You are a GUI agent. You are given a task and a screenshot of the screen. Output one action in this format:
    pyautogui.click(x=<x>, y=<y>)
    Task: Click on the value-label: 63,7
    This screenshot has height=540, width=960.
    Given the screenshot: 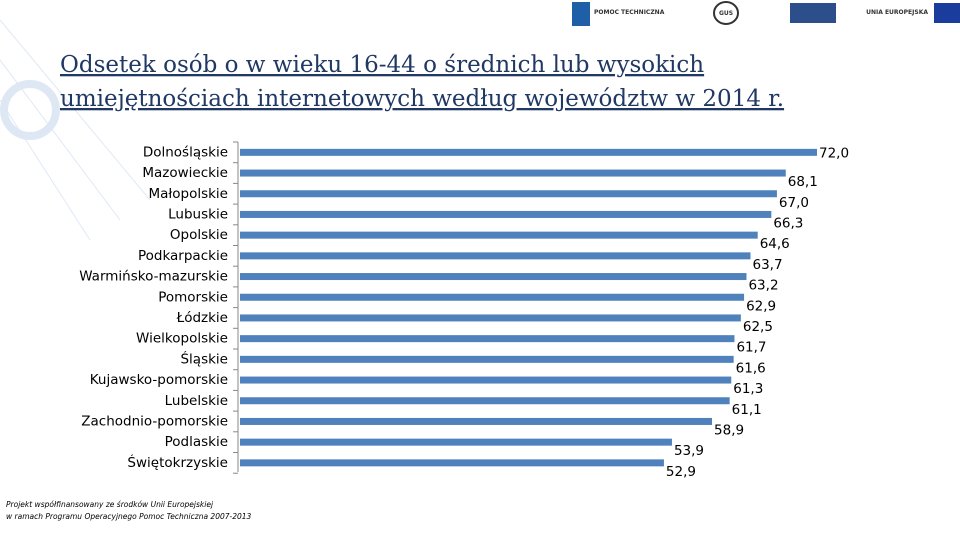 What is the action you would take?
    pyautogui.click(x=767, y=265)
    